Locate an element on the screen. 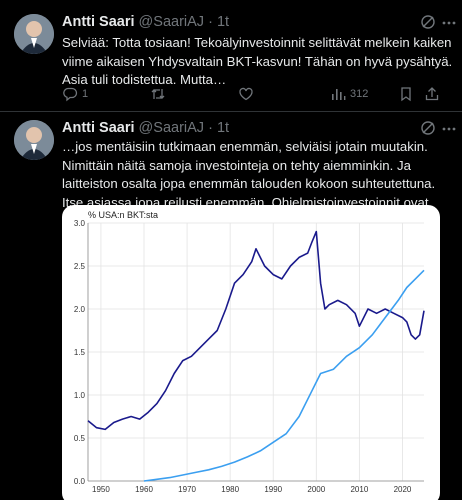 The height and width of the screenshot is (500, 462). y-tick-label: 0.0 is located at coordinates (80, 481).